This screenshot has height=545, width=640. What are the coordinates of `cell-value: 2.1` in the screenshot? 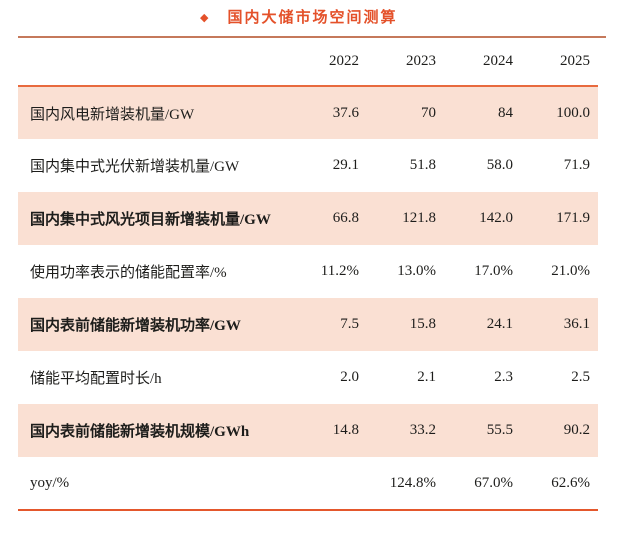 It's located at (426, 377).